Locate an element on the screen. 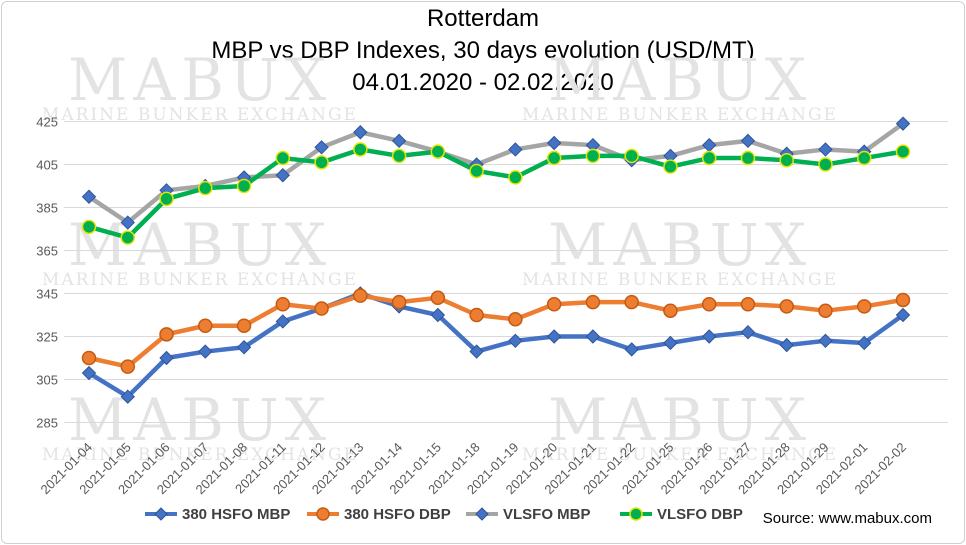 The height and width of the screenshot is (545, 966). legend-item: 380 HSFO DBP is located at coordinates (379, 514).